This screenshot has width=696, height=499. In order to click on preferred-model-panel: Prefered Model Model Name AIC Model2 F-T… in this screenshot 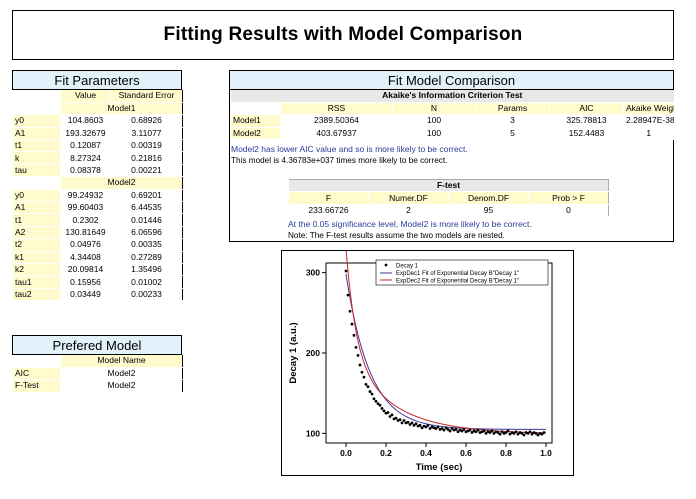, I will do `click(97, 364)`.